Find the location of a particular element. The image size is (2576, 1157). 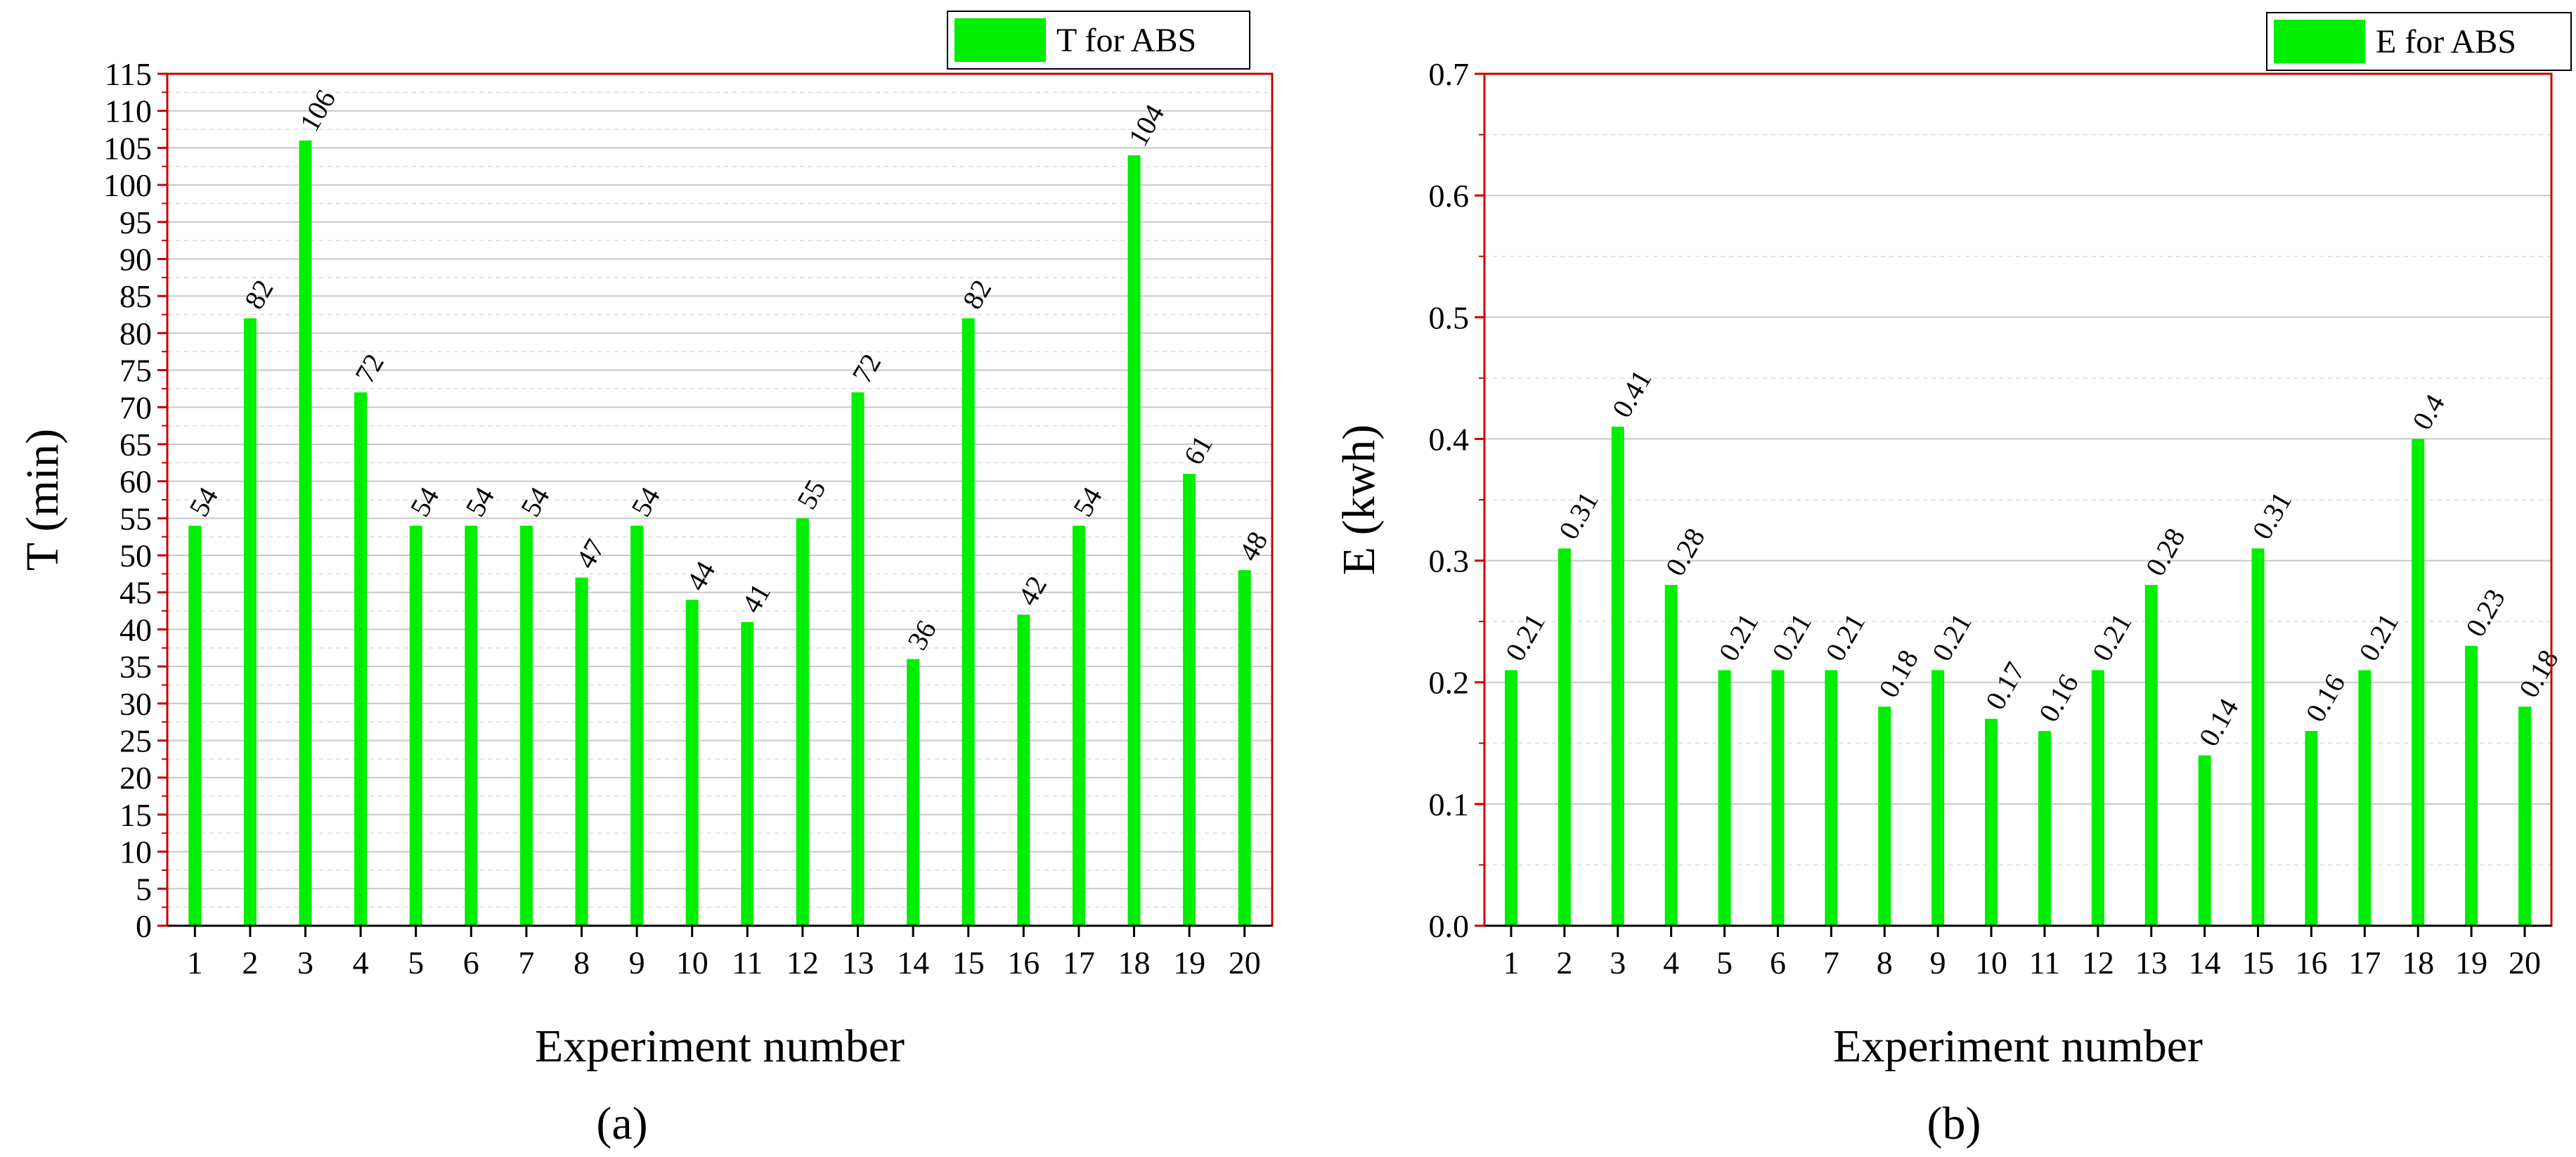

y-axis-title: T (min) is located at coordinates (42, 500).